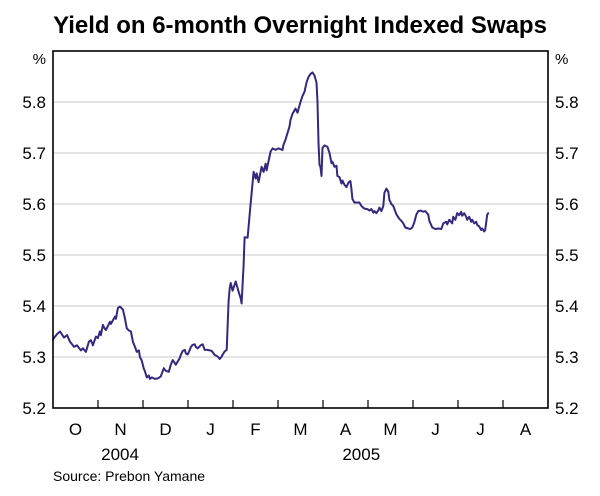  I want to click on x-axis-month-label: F, so click(255, 429).